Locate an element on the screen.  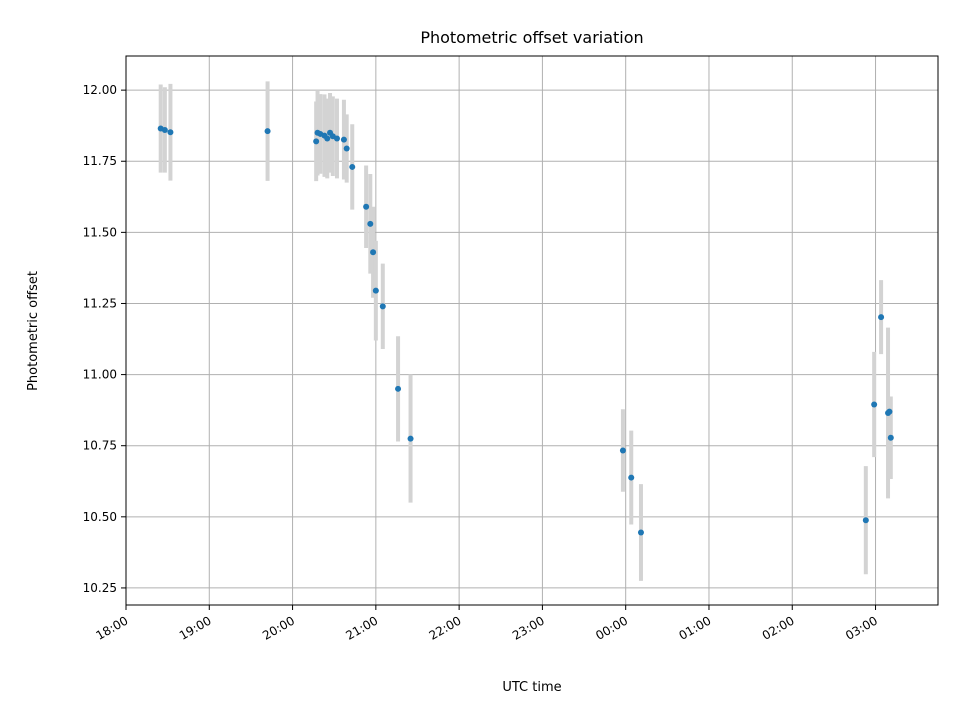
x-tick-label: 02:00 is located at coordinates (778, 627).